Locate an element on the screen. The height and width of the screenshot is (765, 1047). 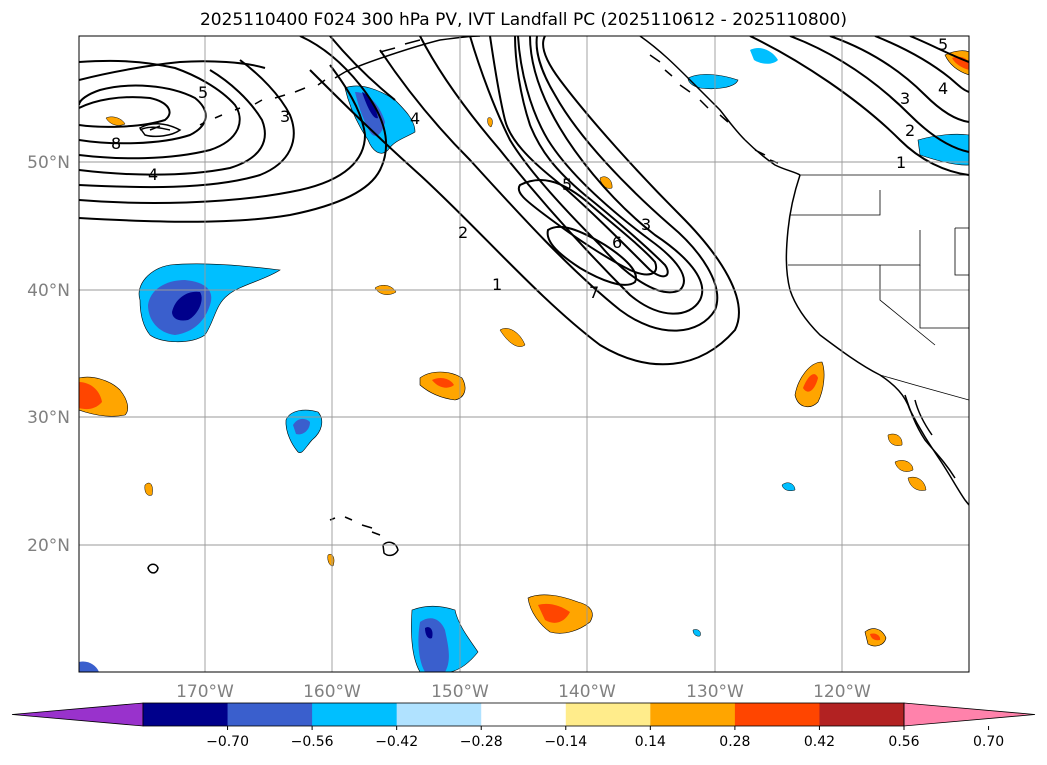
colorbar-tick-label: 0.14 is located at coordinates (650, 742).